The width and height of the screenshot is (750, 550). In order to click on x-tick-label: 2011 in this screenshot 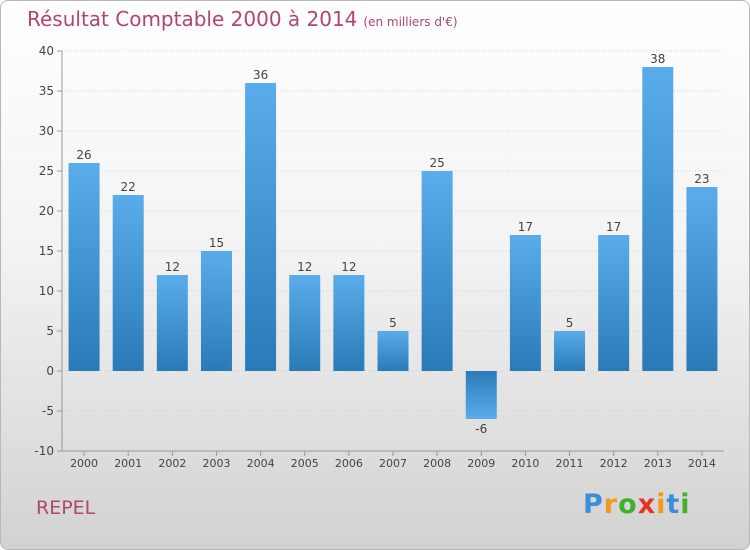, I will do `click(570, 463)`.